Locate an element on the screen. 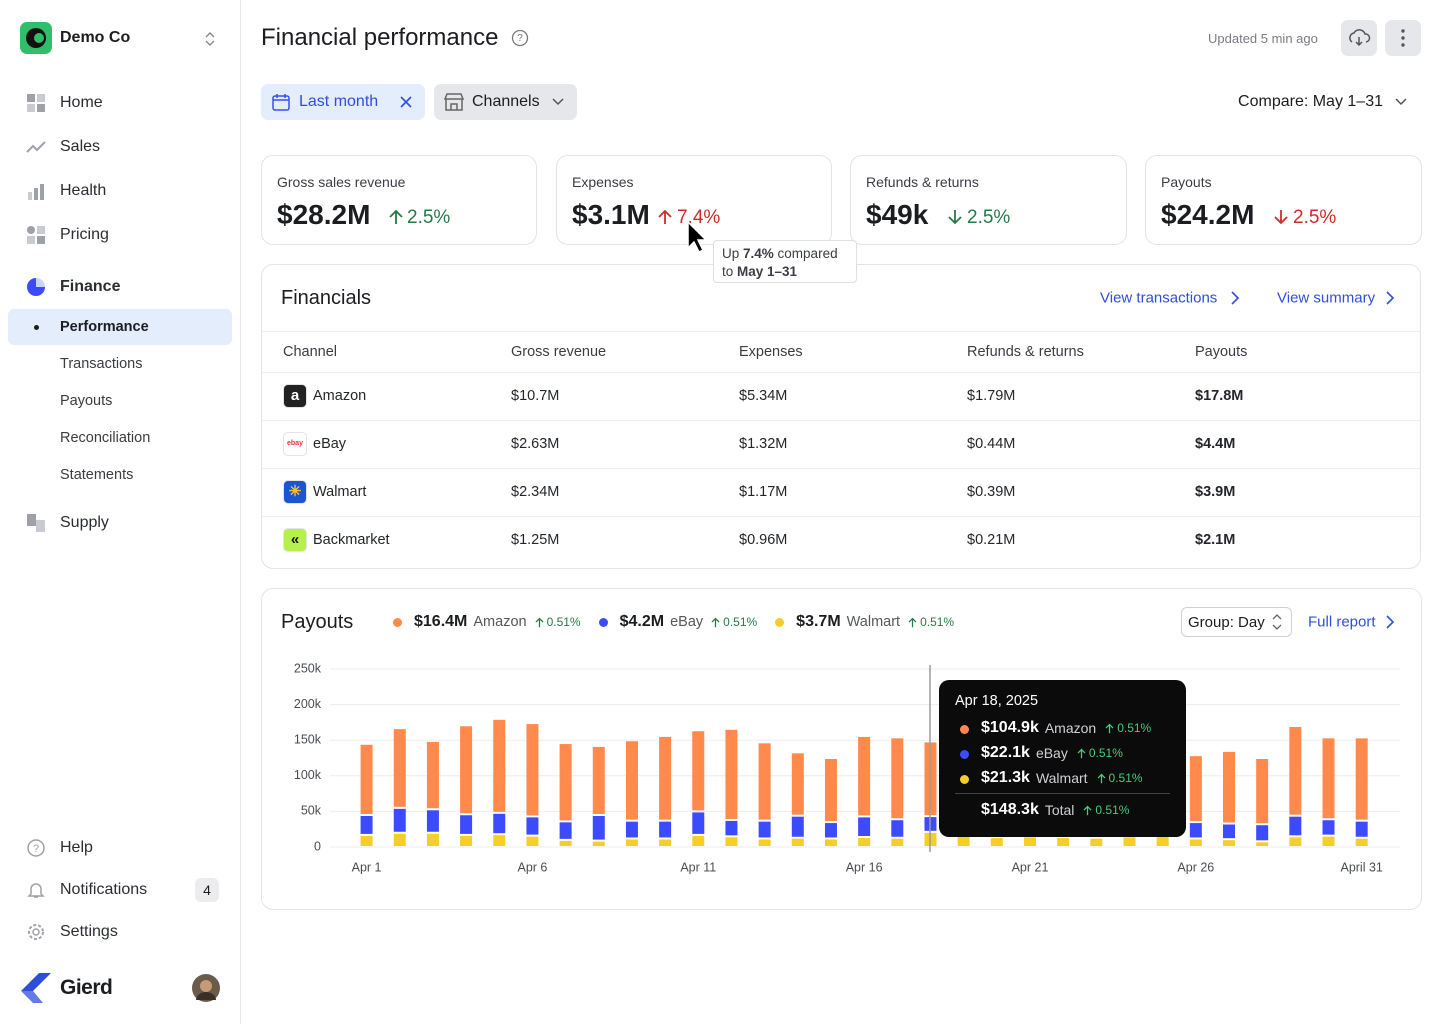 The height and width of the screenshot is (1024, 1441). table-cell: $1.79M is located at coordinates (991, 396).